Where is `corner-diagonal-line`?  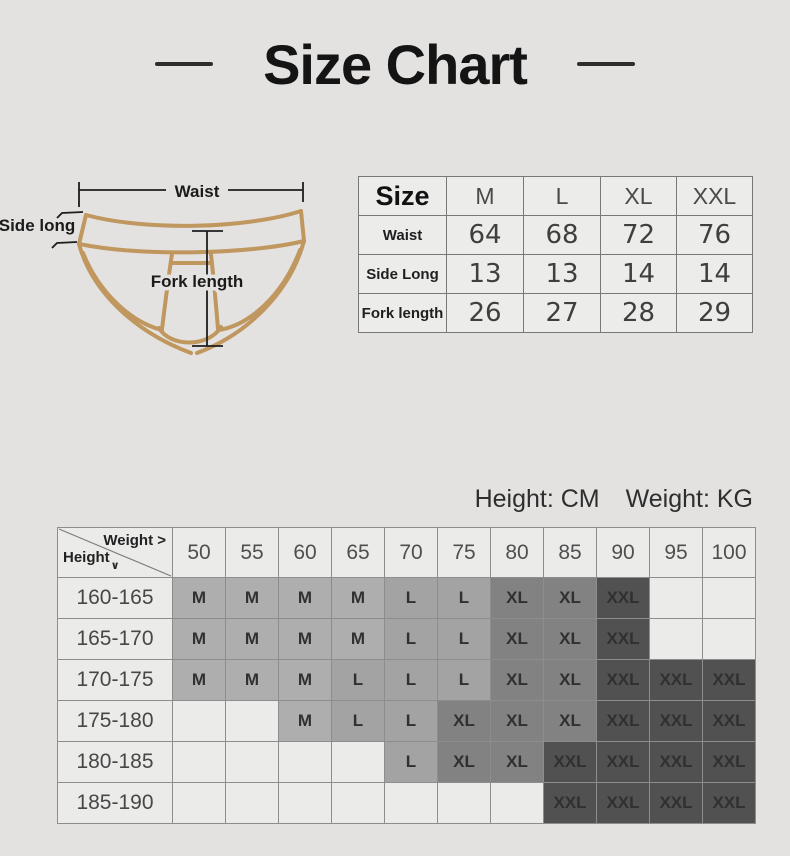
corner-diagonal-line is located at coordinates (115, 552).